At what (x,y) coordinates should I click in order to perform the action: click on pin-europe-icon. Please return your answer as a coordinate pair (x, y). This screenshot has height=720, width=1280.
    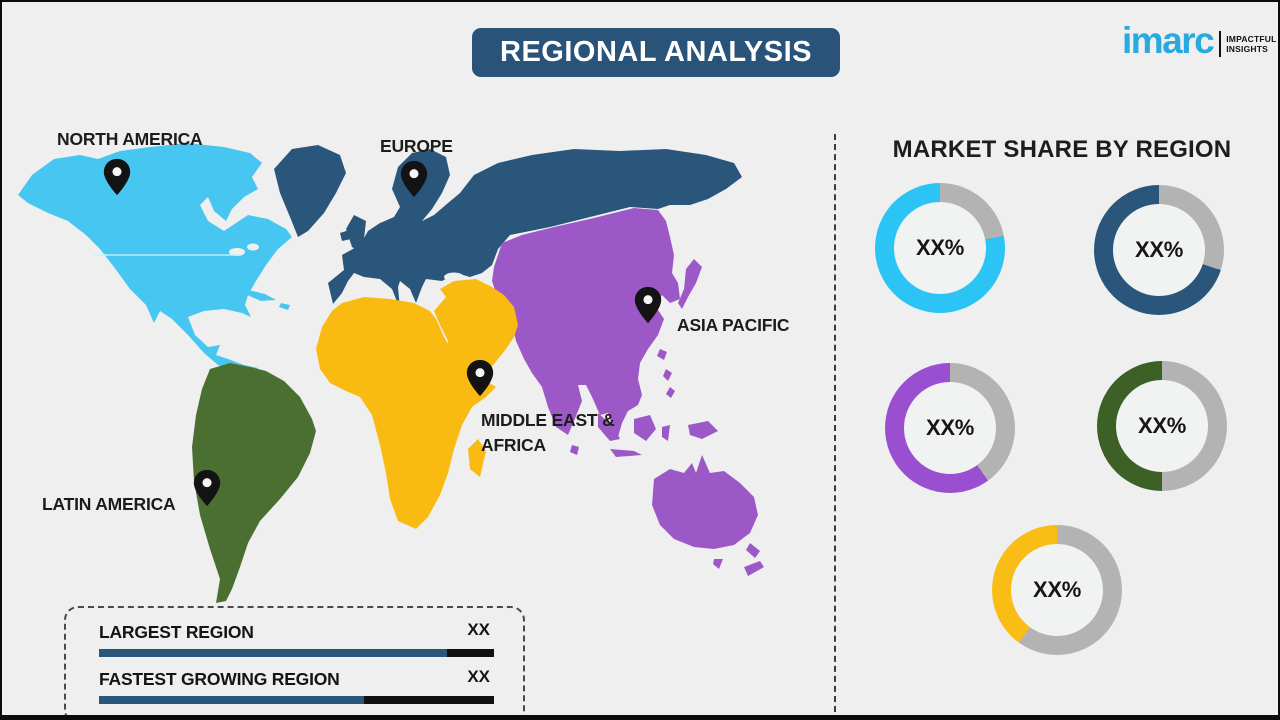
    Looking at the image, I should click on (414, 179).